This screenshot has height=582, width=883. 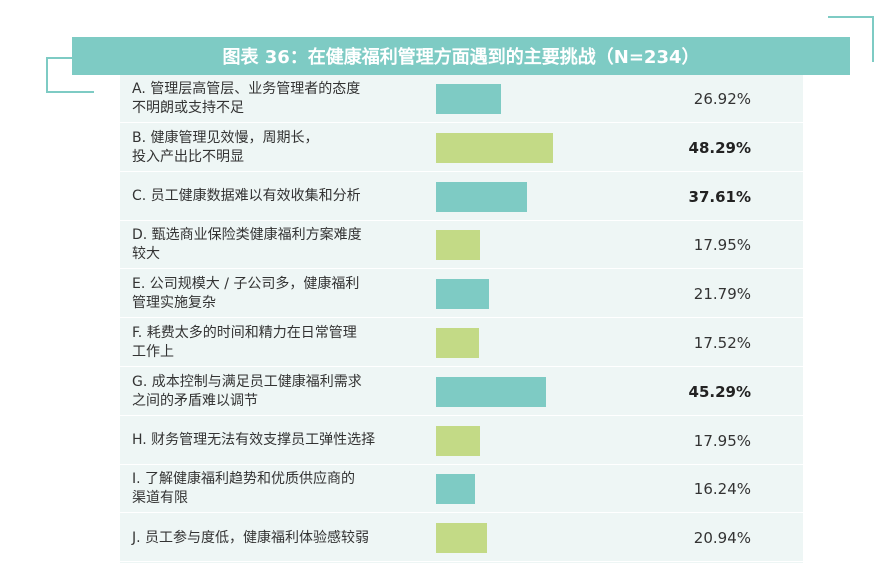 I want to click on category-label: G. 成本控制与满足员工健康福利需求 之间的矛盾难以调节, so click(x=247, y=391).